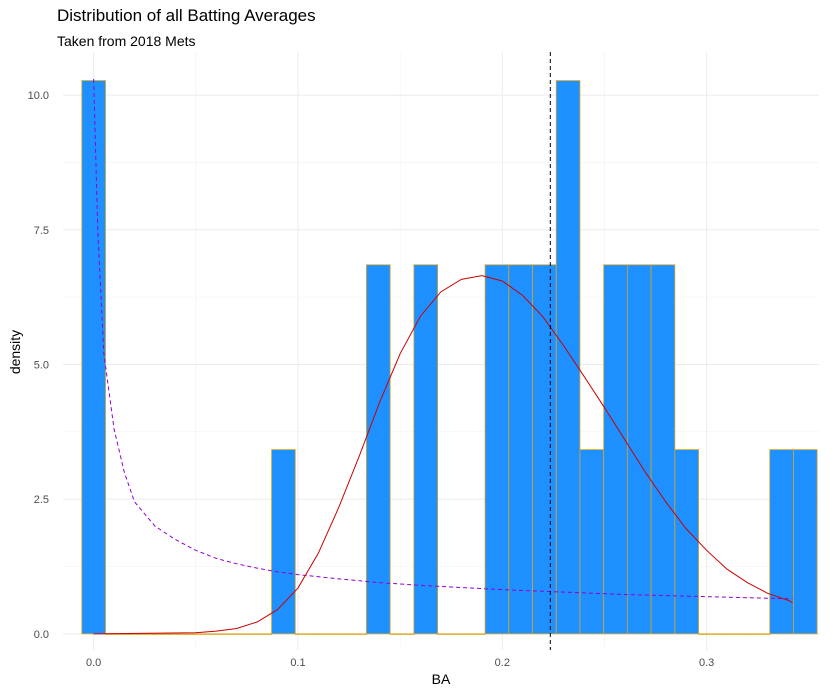 The image size is (833, 693). What do you see at coordinates (93, 663) in the screenshot?
I see `x-tick-label: 0.0` at bounding box center [93, 663].